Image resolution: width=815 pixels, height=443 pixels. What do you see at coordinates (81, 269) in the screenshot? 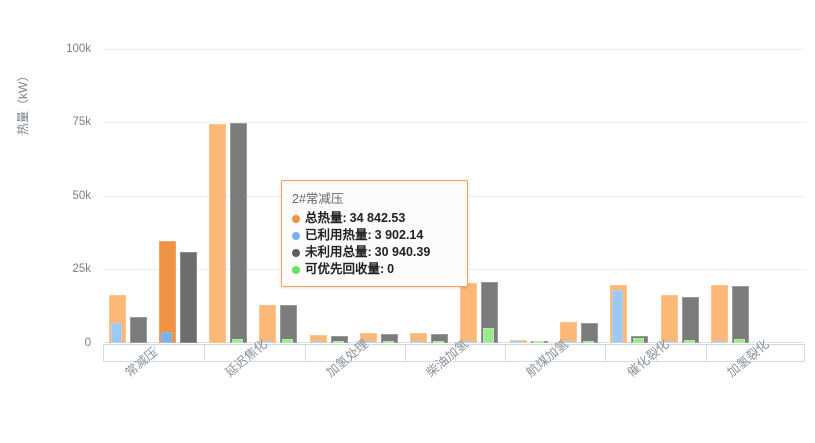
I see `y-tick-25k: 25k` at bounding box center [81, 269].